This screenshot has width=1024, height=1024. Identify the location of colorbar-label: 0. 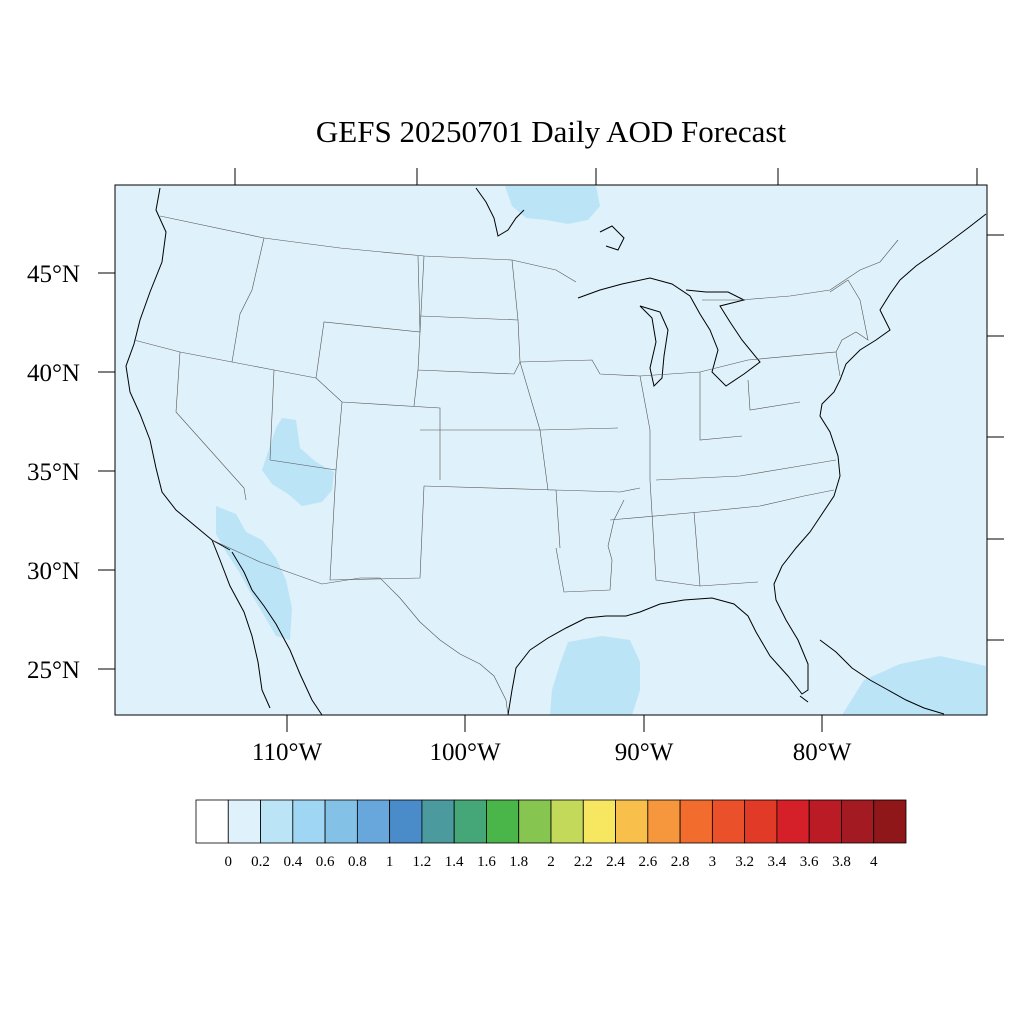
(229, 862).